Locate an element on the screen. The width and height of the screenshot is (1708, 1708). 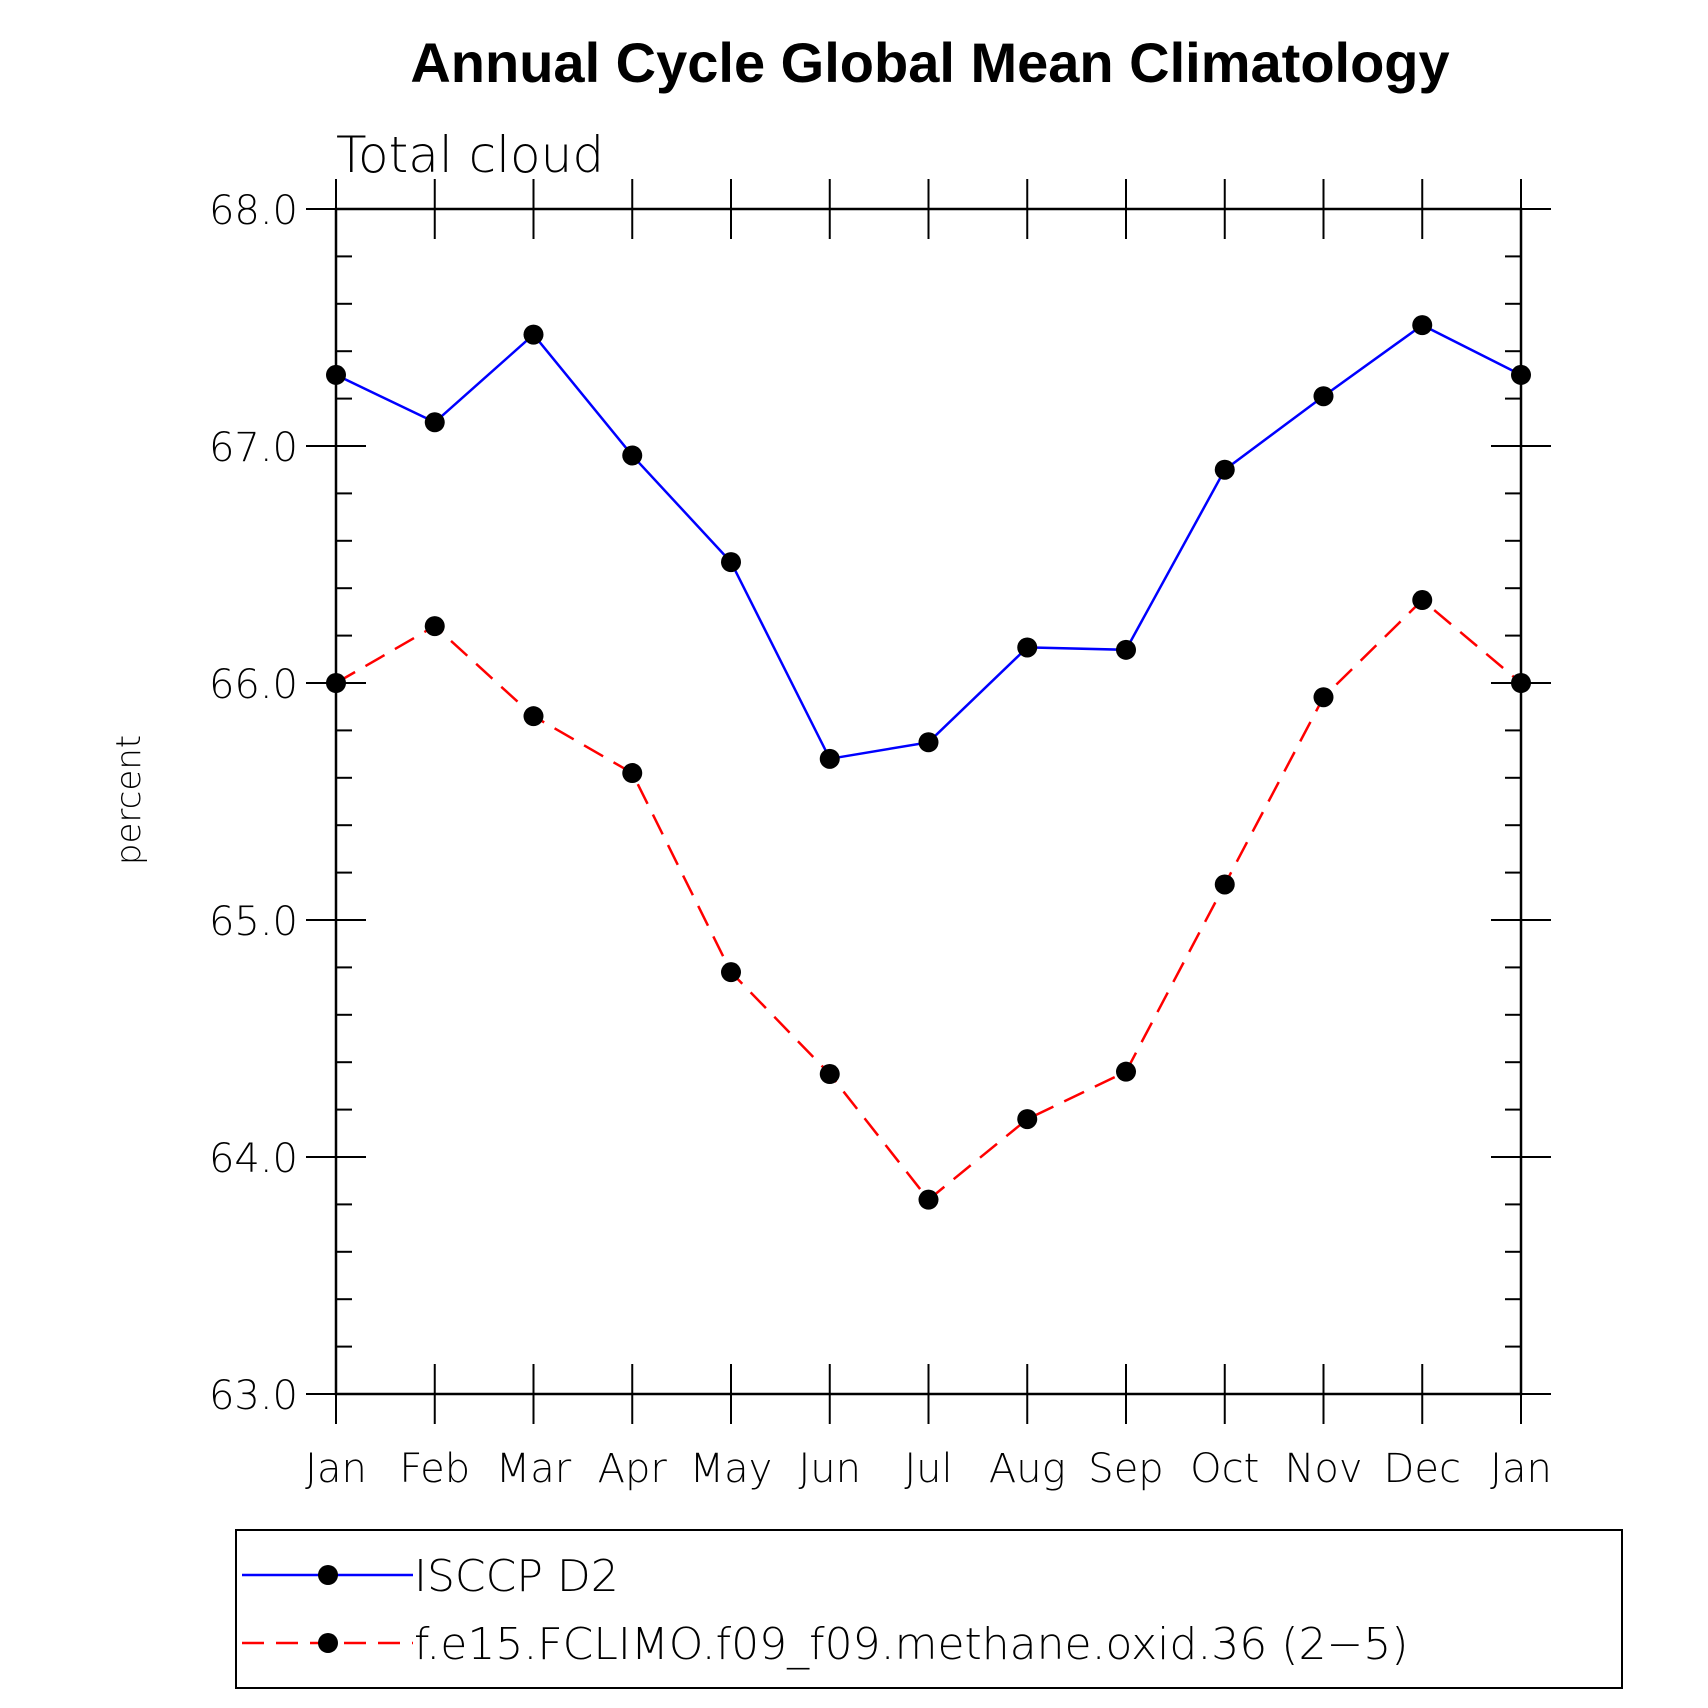
y-tick-labels: 63.0 64.0 65.0 66.0 67.0 68.0 is located at coordinates (253, 803).